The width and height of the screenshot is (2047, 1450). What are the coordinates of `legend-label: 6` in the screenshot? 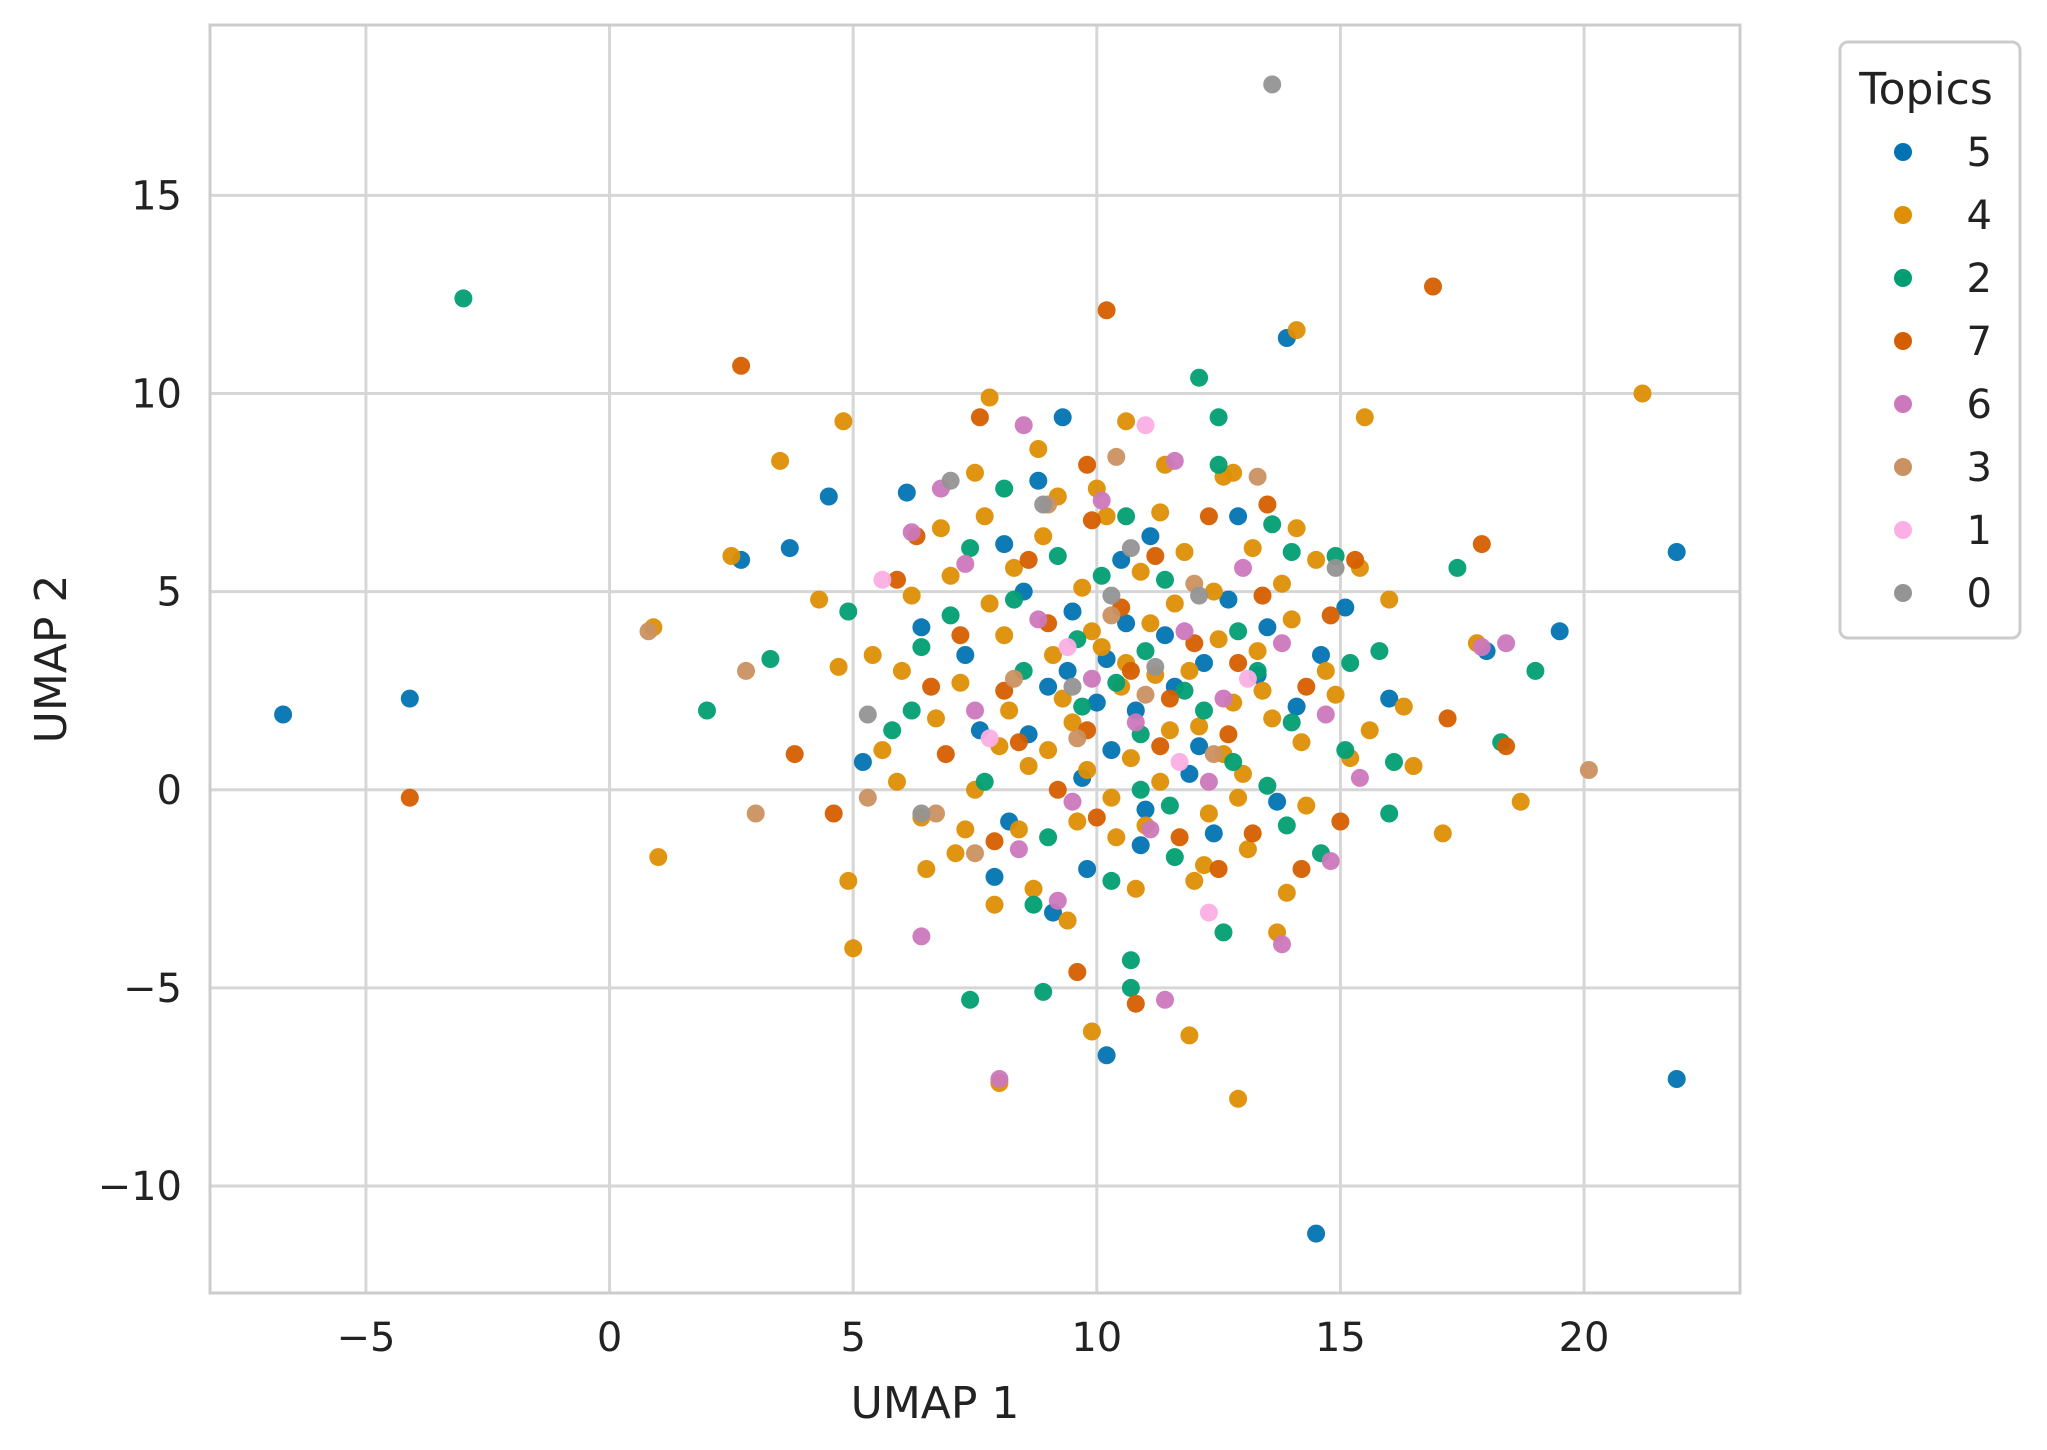 It's located at (1979, 405).